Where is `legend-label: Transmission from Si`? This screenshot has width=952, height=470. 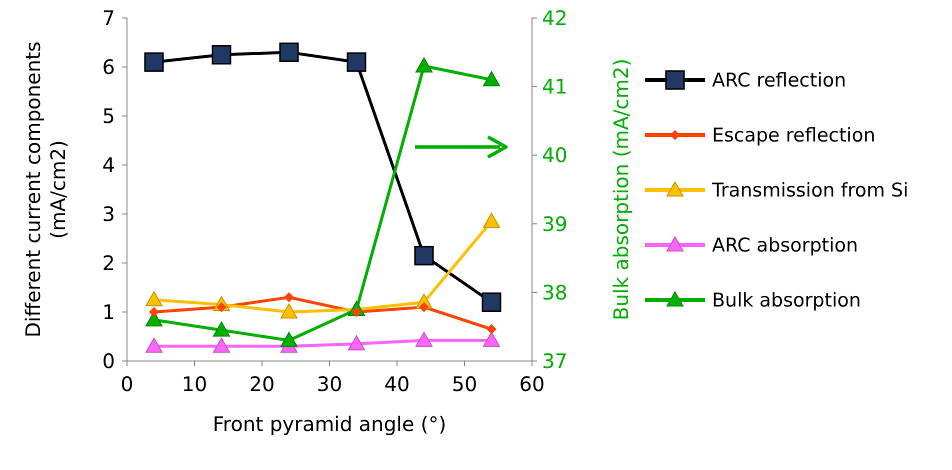
legend-label: Transmission from Si is located at coordinates (809, 191).